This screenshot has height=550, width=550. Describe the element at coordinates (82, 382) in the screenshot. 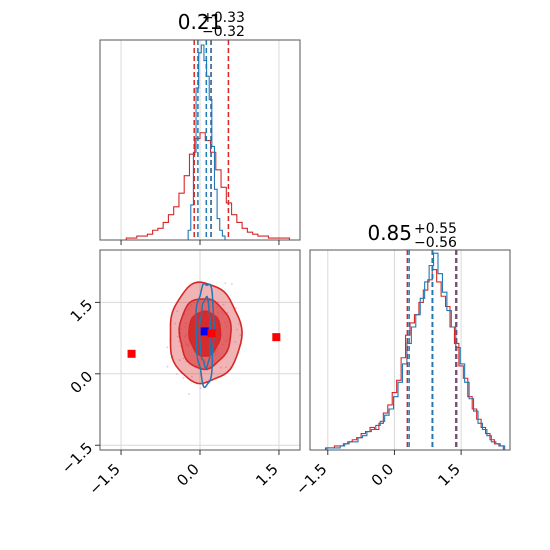

I see `y-tick-label: 0.0` at that location.